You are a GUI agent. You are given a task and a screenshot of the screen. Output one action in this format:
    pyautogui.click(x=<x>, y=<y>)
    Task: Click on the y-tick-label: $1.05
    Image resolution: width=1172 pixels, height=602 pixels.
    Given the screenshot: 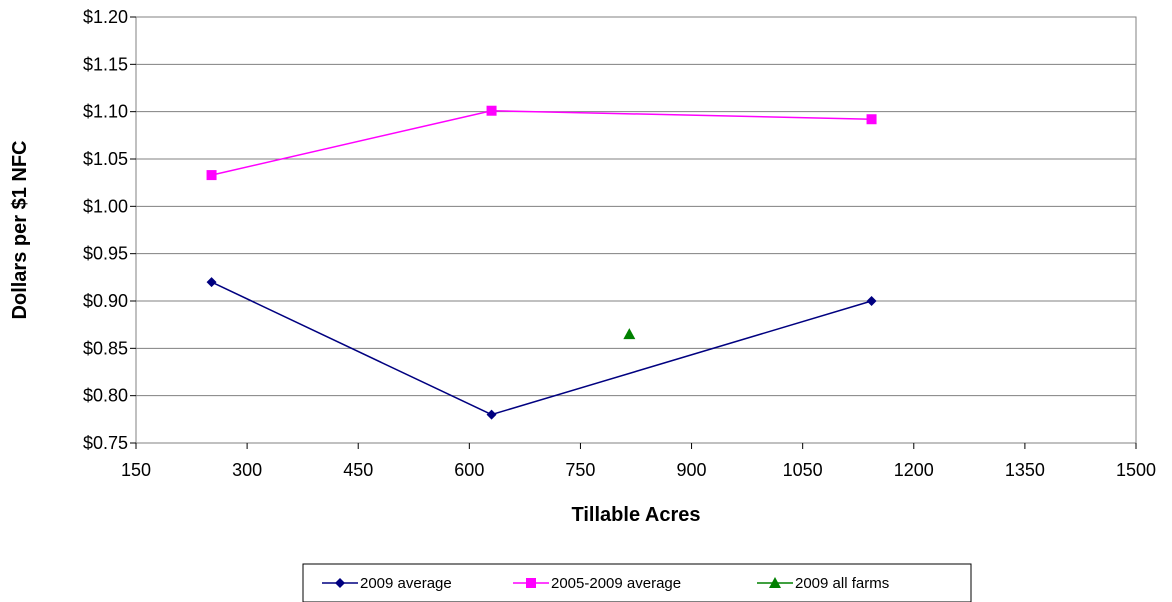 What is the action you would take?
    pyautogui.click(x=105, y=159)
    